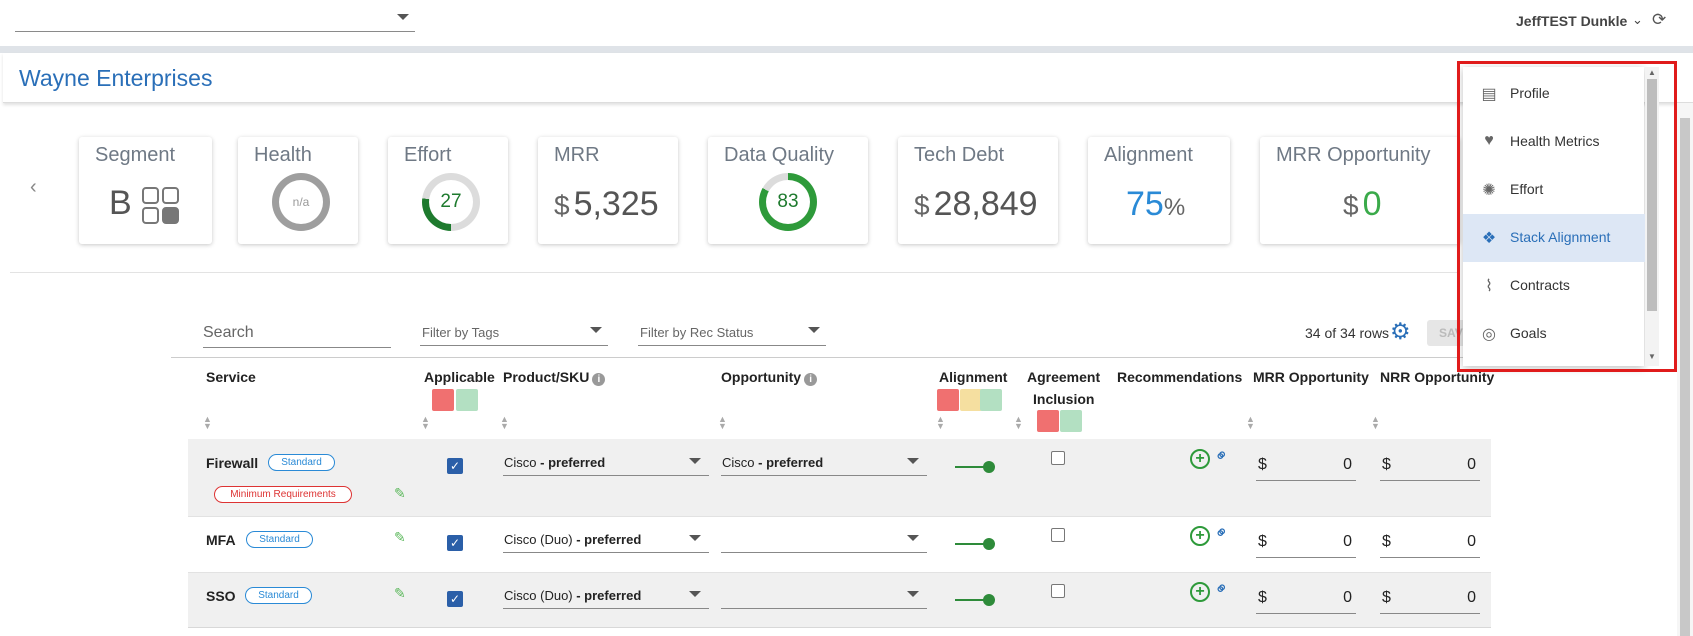 Image resolution: width=1693 pixels, height=636 pixels. I want to click on segment-value: B, so click(120, 203).